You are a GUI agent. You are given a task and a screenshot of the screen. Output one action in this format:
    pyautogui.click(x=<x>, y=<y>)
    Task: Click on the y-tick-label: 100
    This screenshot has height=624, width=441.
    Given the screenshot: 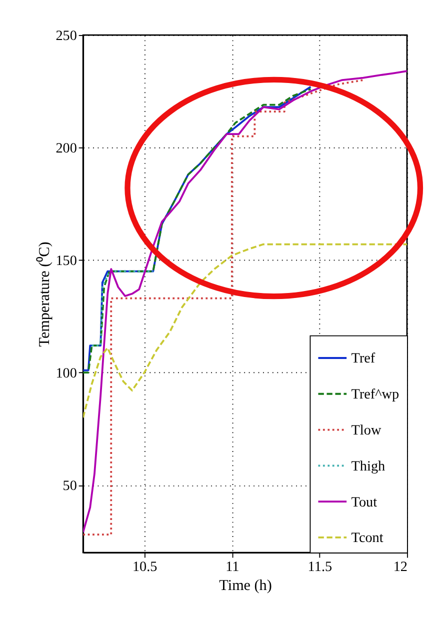 What is the action you would take?
    pyautogui.click(x=66, y=374)
    